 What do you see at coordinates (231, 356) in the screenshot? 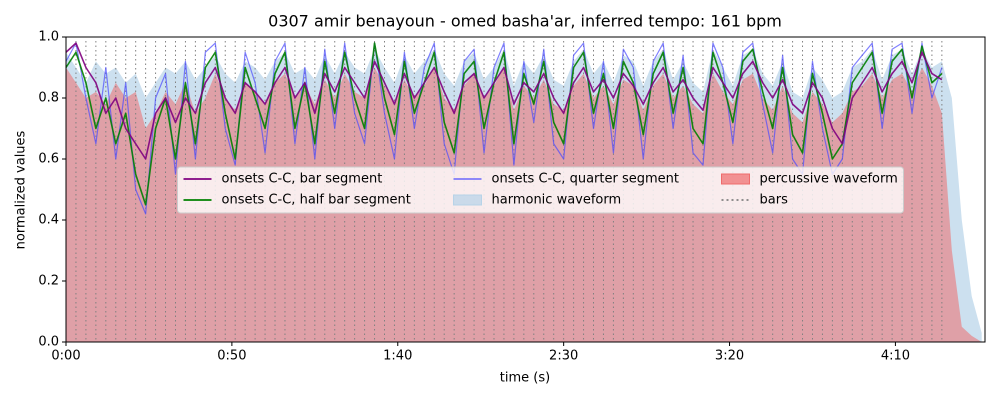
I see `x-tick-label: 0:50` at bounding box center [231, 356].